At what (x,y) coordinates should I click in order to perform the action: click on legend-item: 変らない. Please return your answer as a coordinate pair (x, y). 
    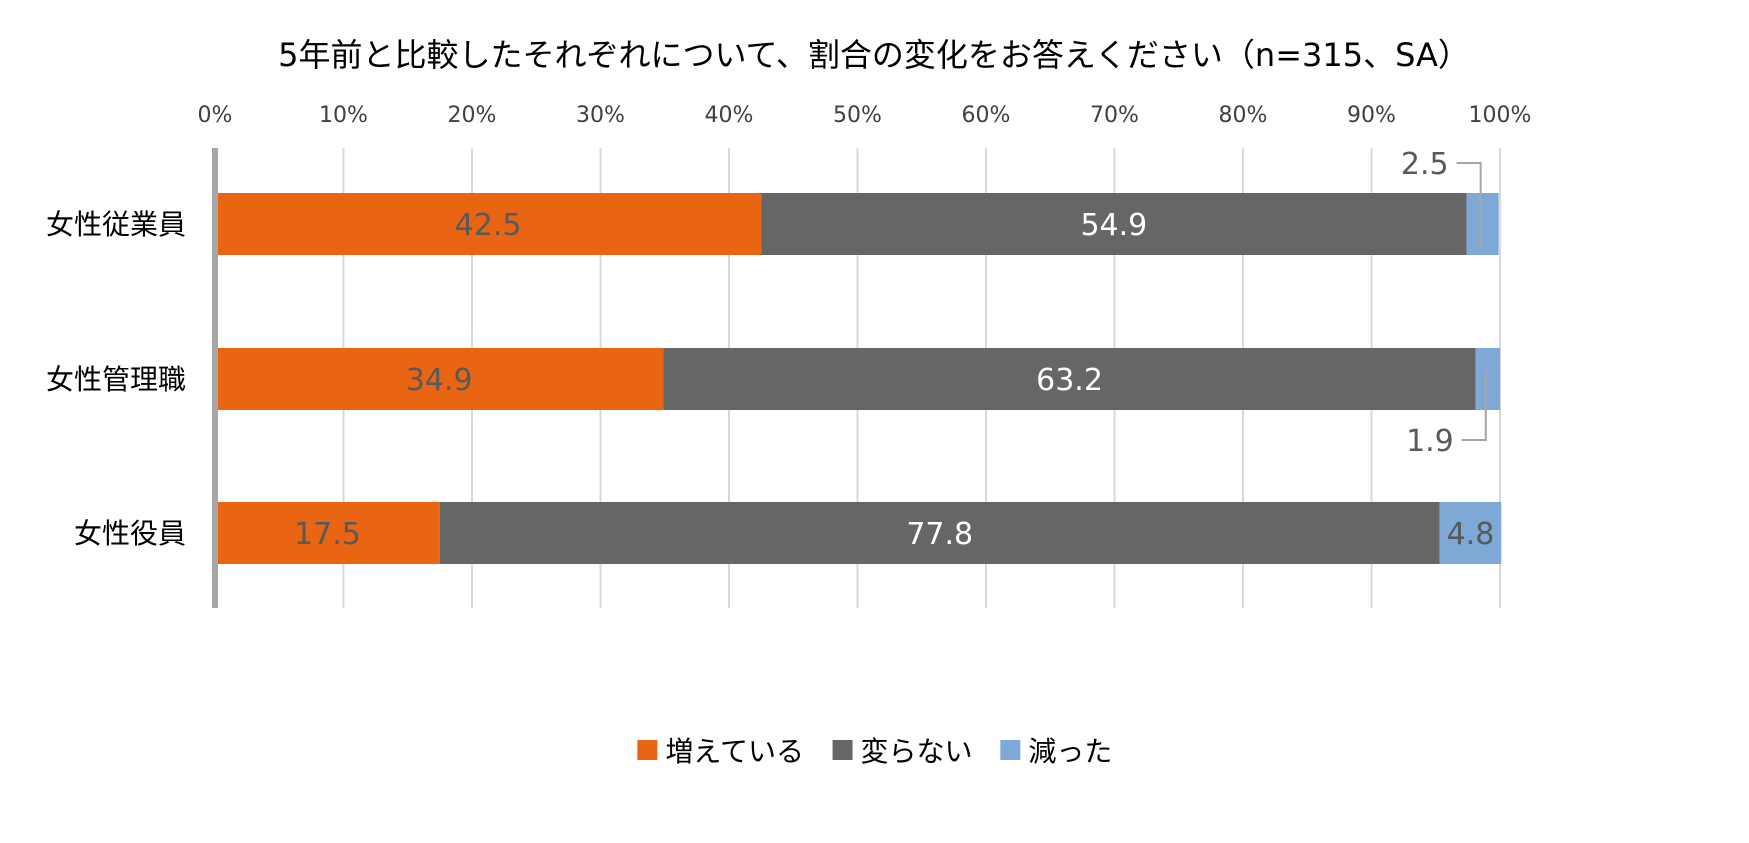
    Looking at the image, I should click on (902, 751).